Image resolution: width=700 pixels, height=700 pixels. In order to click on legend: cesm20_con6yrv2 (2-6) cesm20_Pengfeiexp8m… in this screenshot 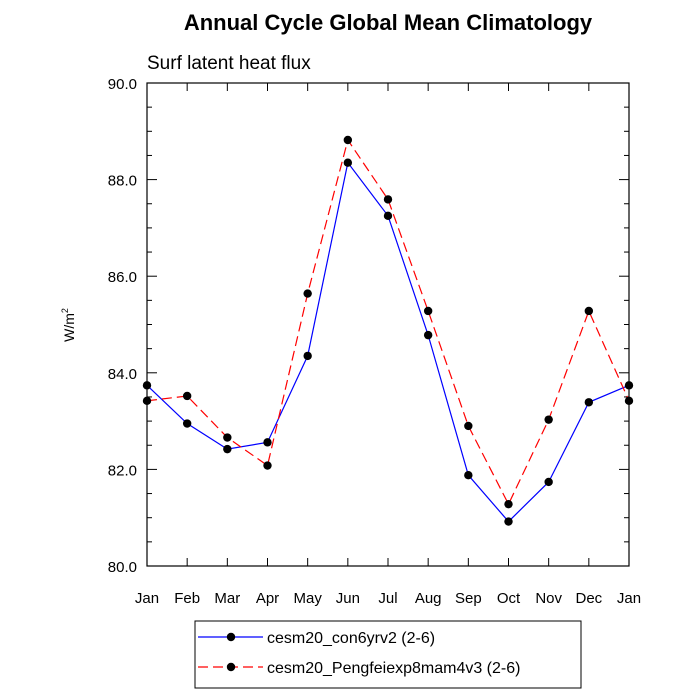, I will do `click(388, 654)`.